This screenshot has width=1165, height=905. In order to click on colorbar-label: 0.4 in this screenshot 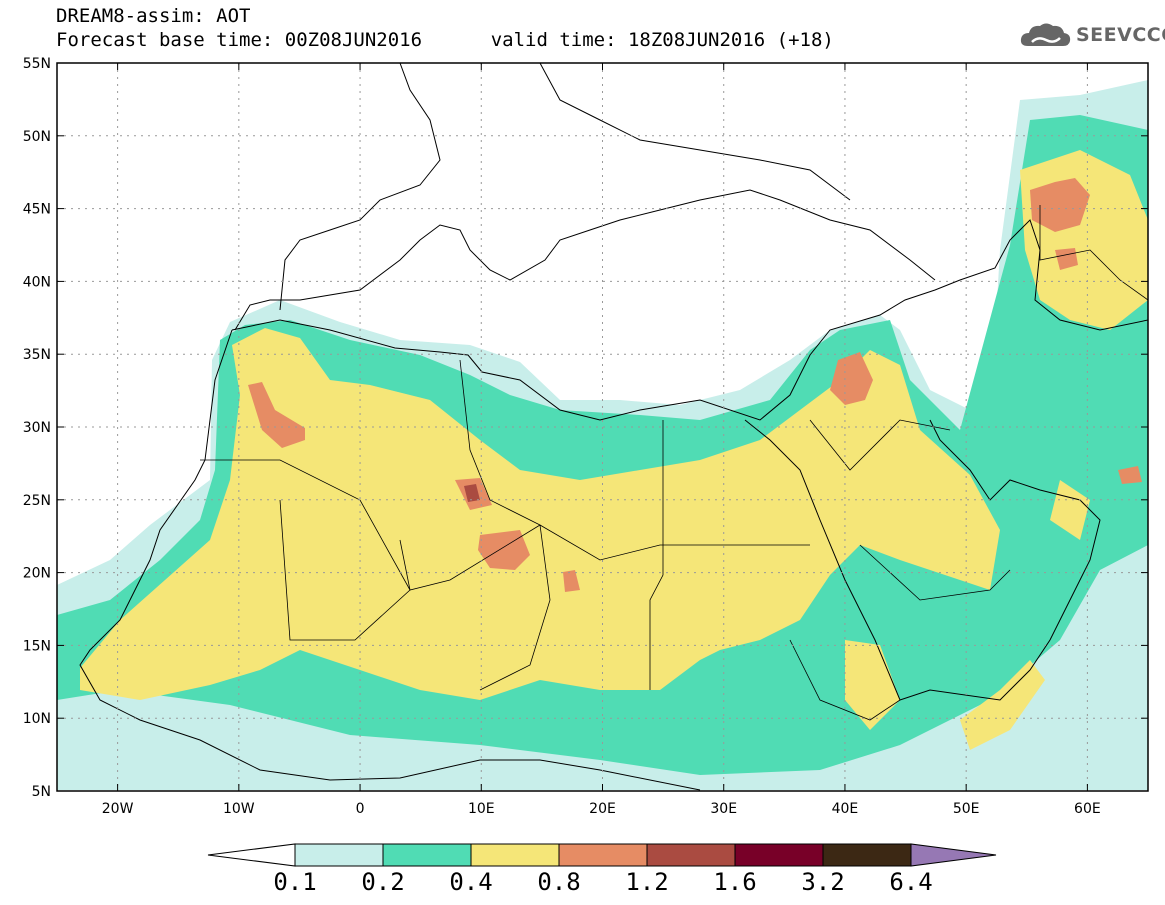, I will do `click(471, 882)`.